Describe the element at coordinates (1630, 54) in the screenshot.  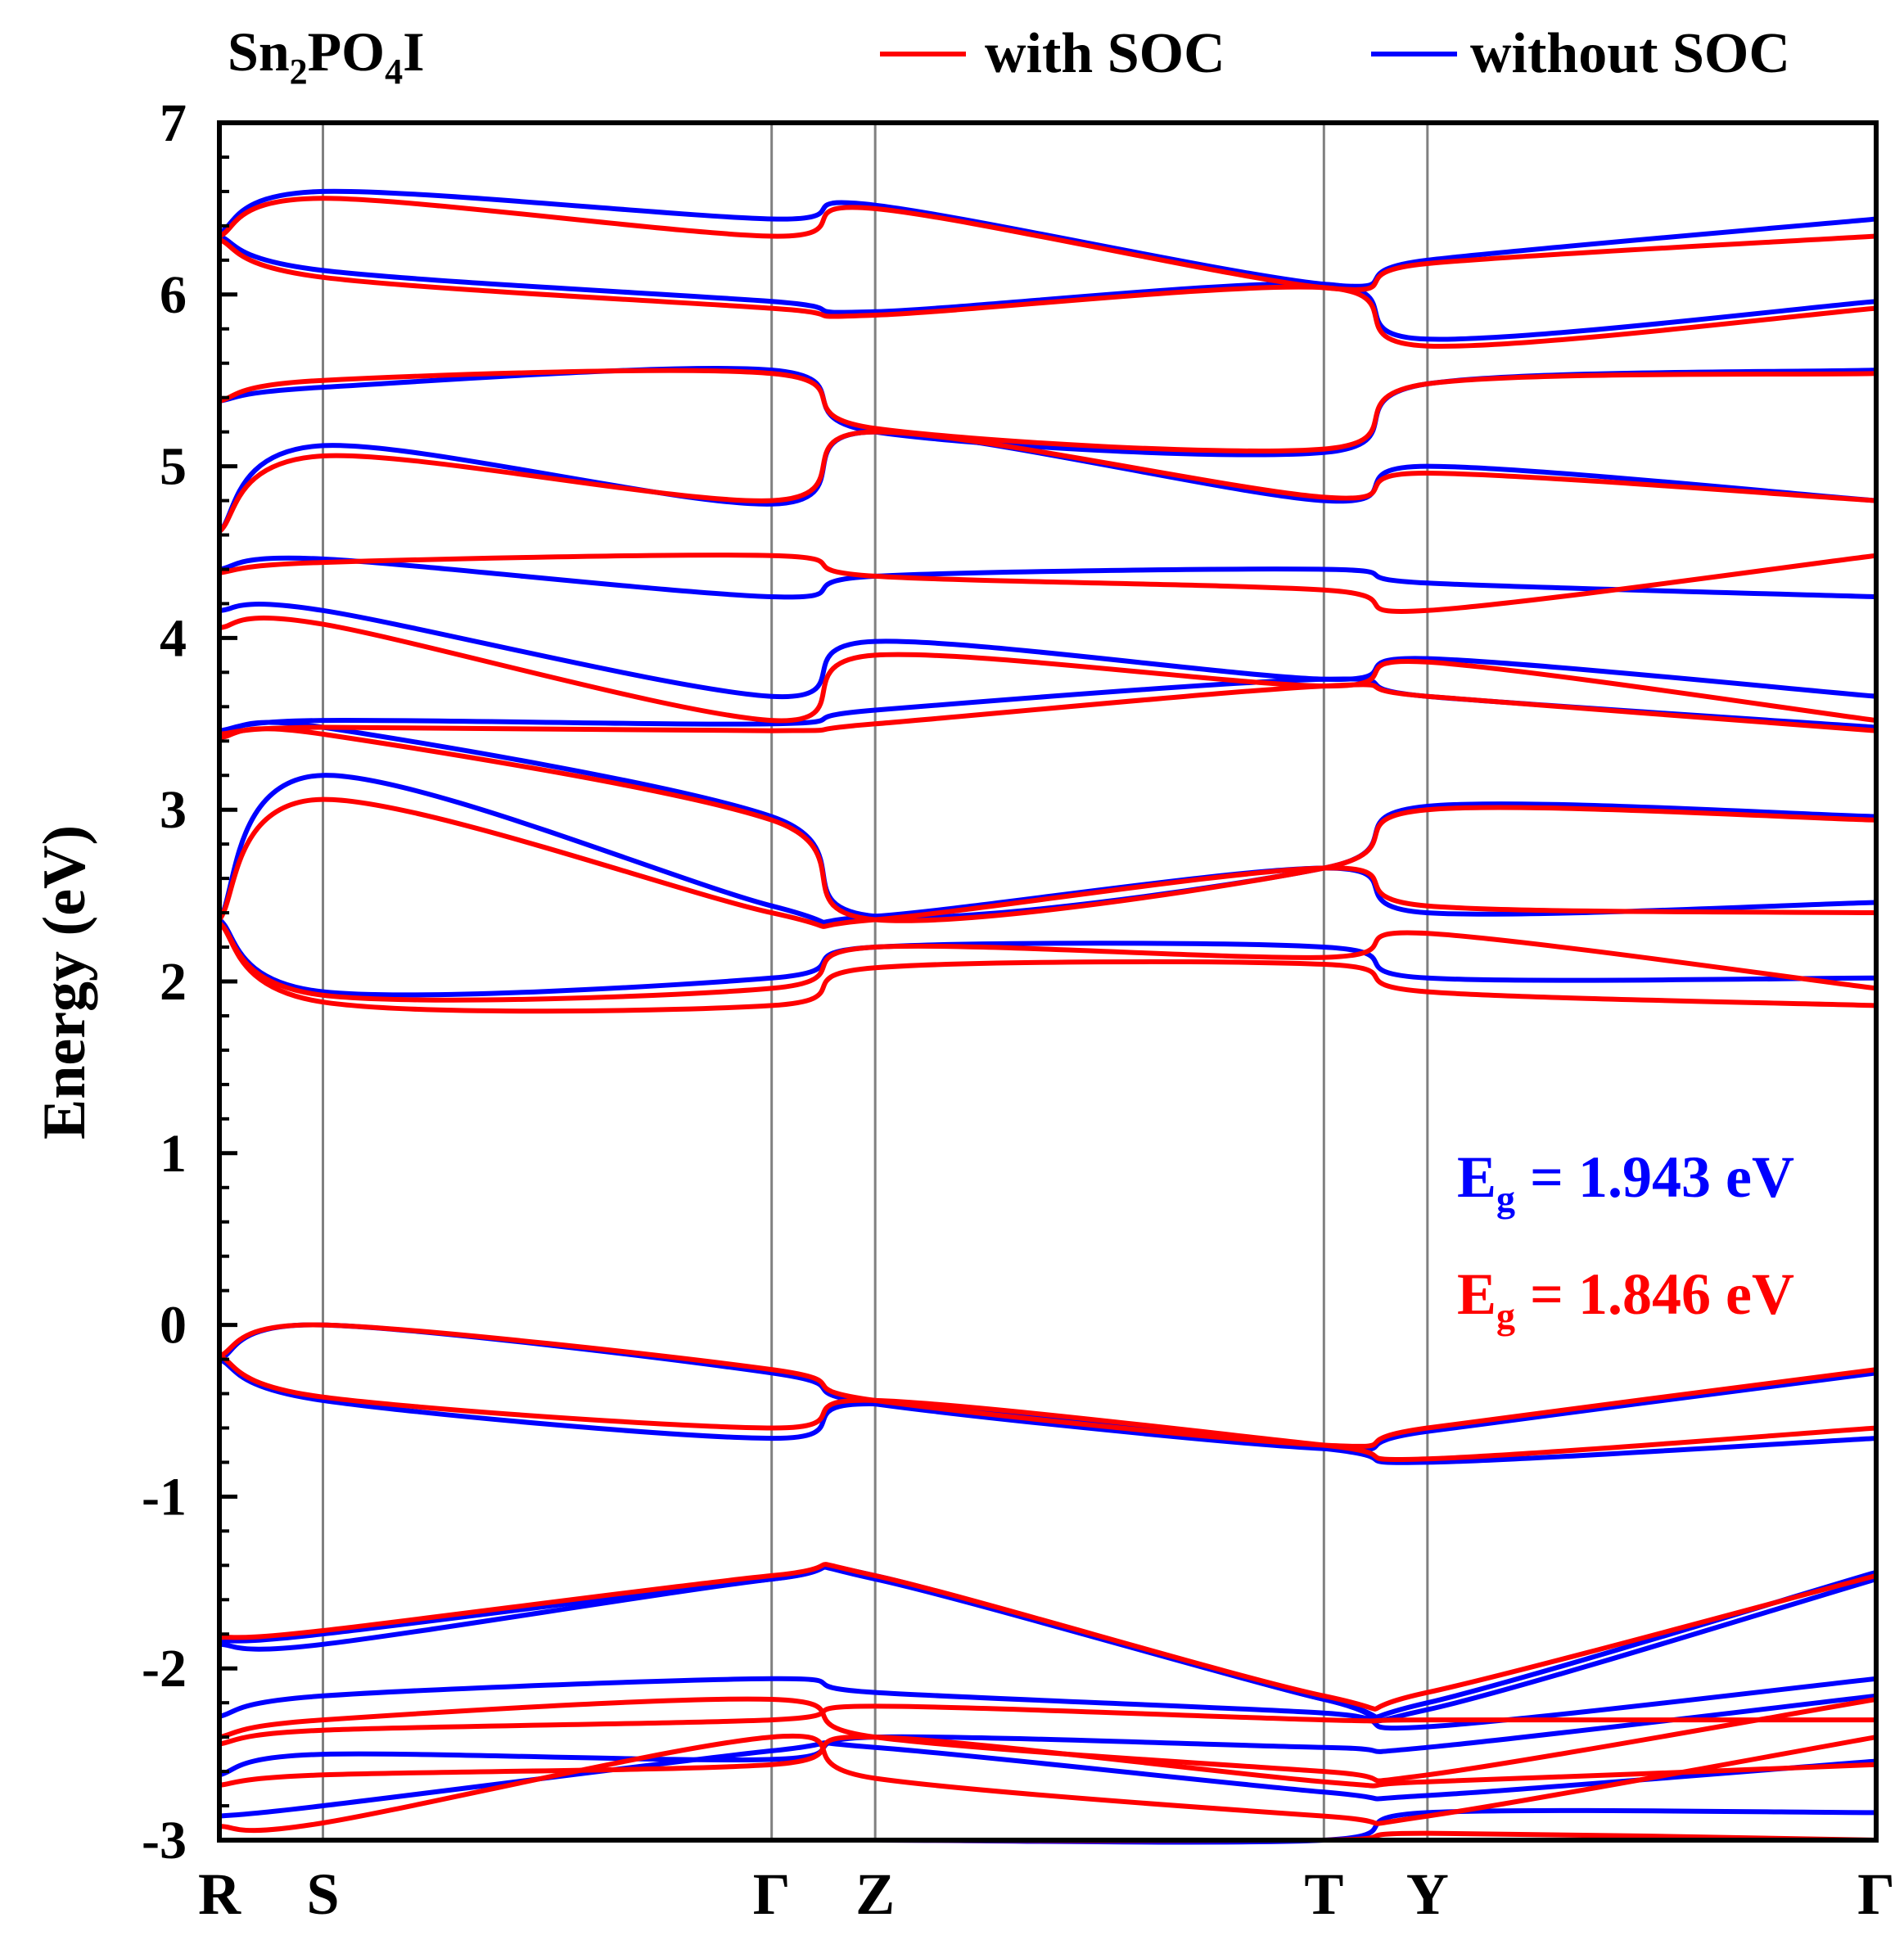
I see `legend-label-without-soc: without SOC` at that location.